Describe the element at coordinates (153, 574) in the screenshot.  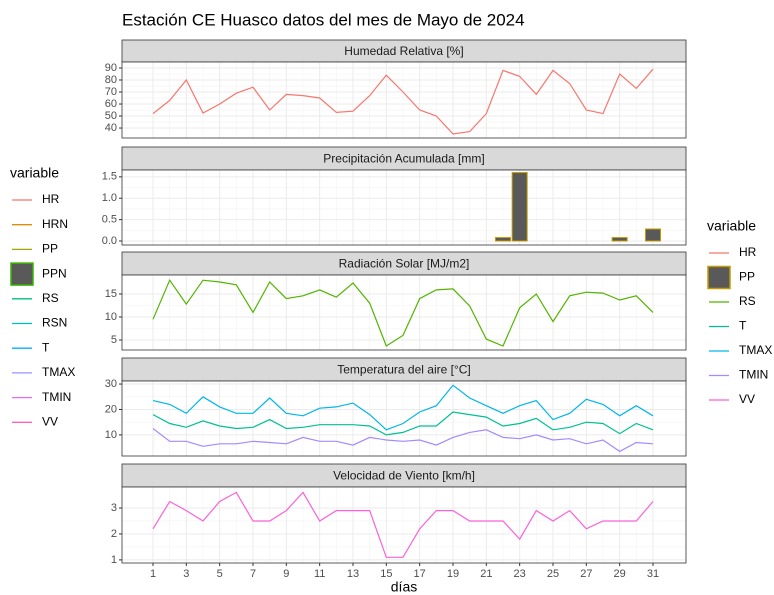
I see `x-tick-label: 1` at that location.